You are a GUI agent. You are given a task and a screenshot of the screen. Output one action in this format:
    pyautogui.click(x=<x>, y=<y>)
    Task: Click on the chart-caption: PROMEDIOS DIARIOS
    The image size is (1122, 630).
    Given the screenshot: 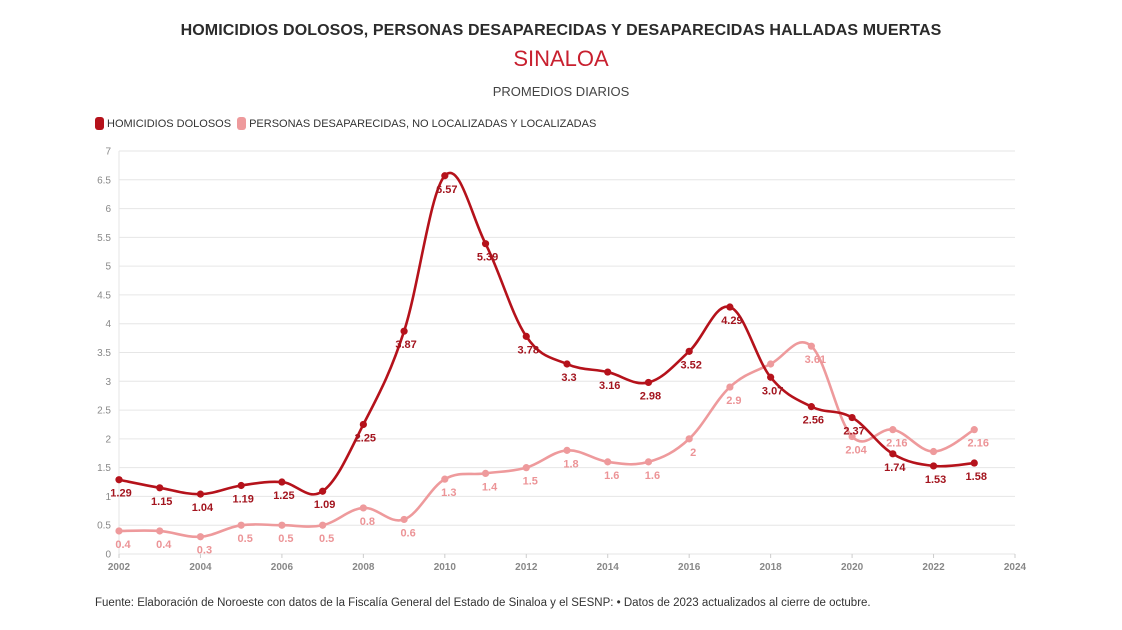 What is the action you would take?
    pyautogui.click(x=561, y=91)
    